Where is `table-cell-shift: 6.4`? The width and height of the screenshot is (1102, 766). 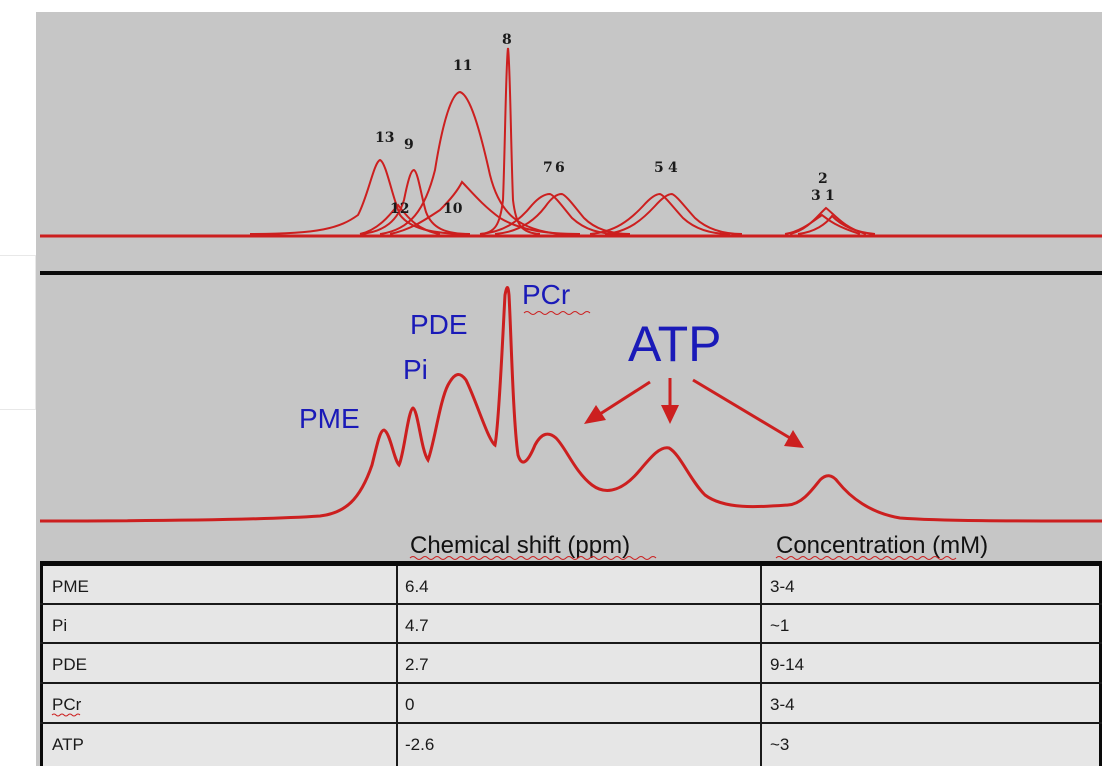
table-cell-shift: 6.4 is located at coordinates (417, 586).